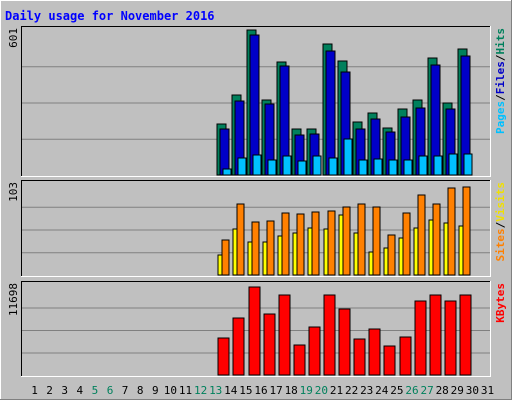 This screenshot has height=400, width=512. I want to click on panel-kbytes-legend: KBytes, so click(500, 303).